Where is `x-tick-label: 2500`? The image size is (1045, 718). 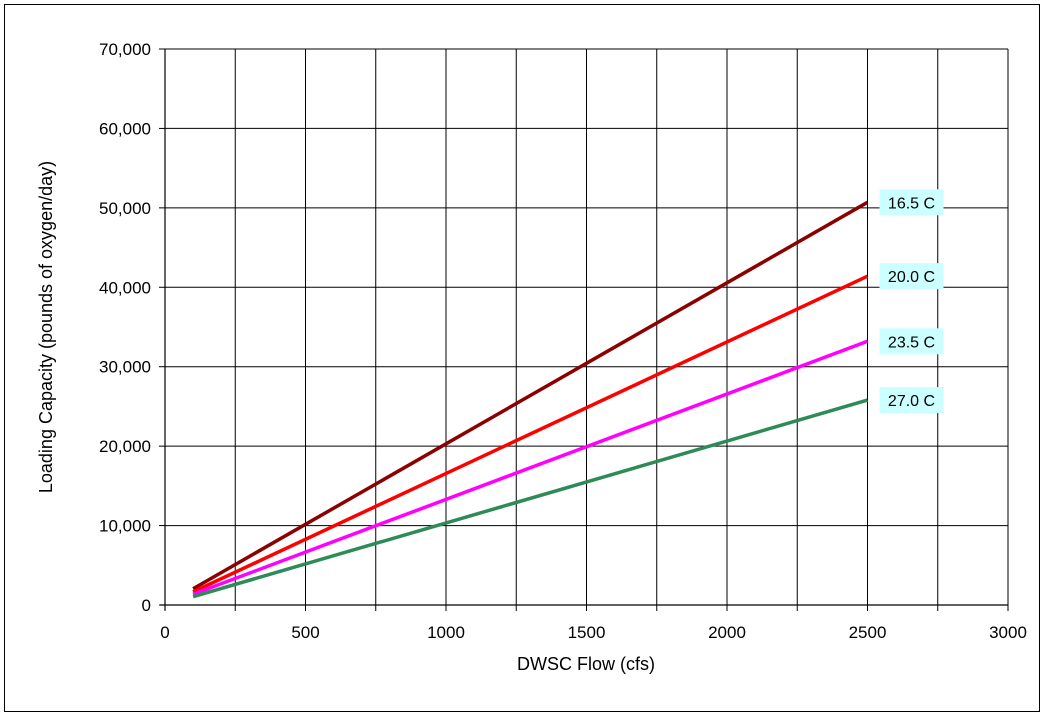
x-tick-label: 2500 is located at coordinates (868, 632).